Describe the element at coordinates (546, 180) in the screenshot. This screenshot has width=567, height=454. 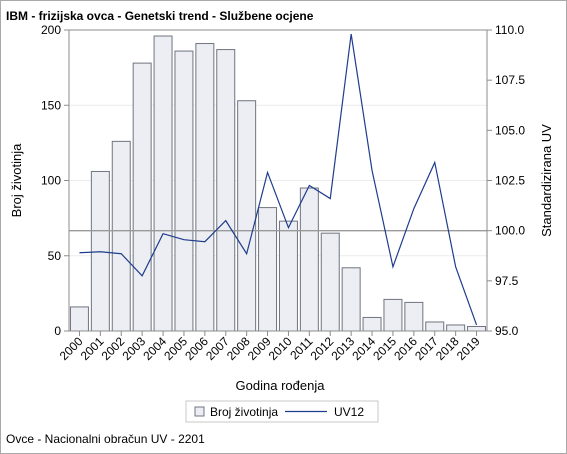
I see `y-axis-right-label: Standardizirana UV` at that location.